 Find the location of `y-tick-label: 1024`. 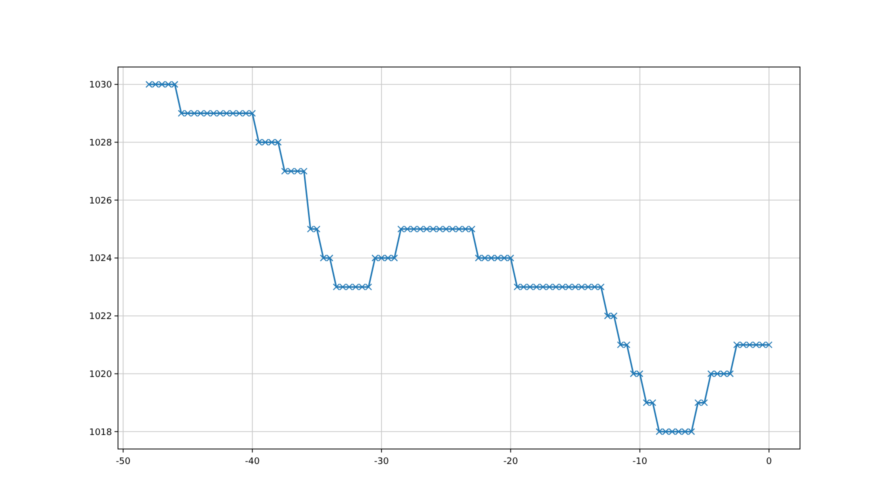

y-tick-label: 1024 is located at coordinates (100, 259).